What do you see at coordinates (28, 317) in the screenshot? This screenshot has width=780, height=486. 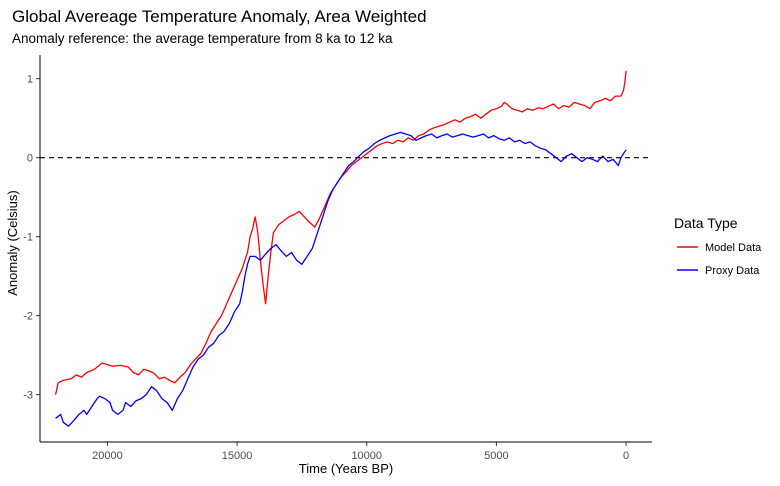 I see `y-tick-label: -2` at bounding box center [28, 317].